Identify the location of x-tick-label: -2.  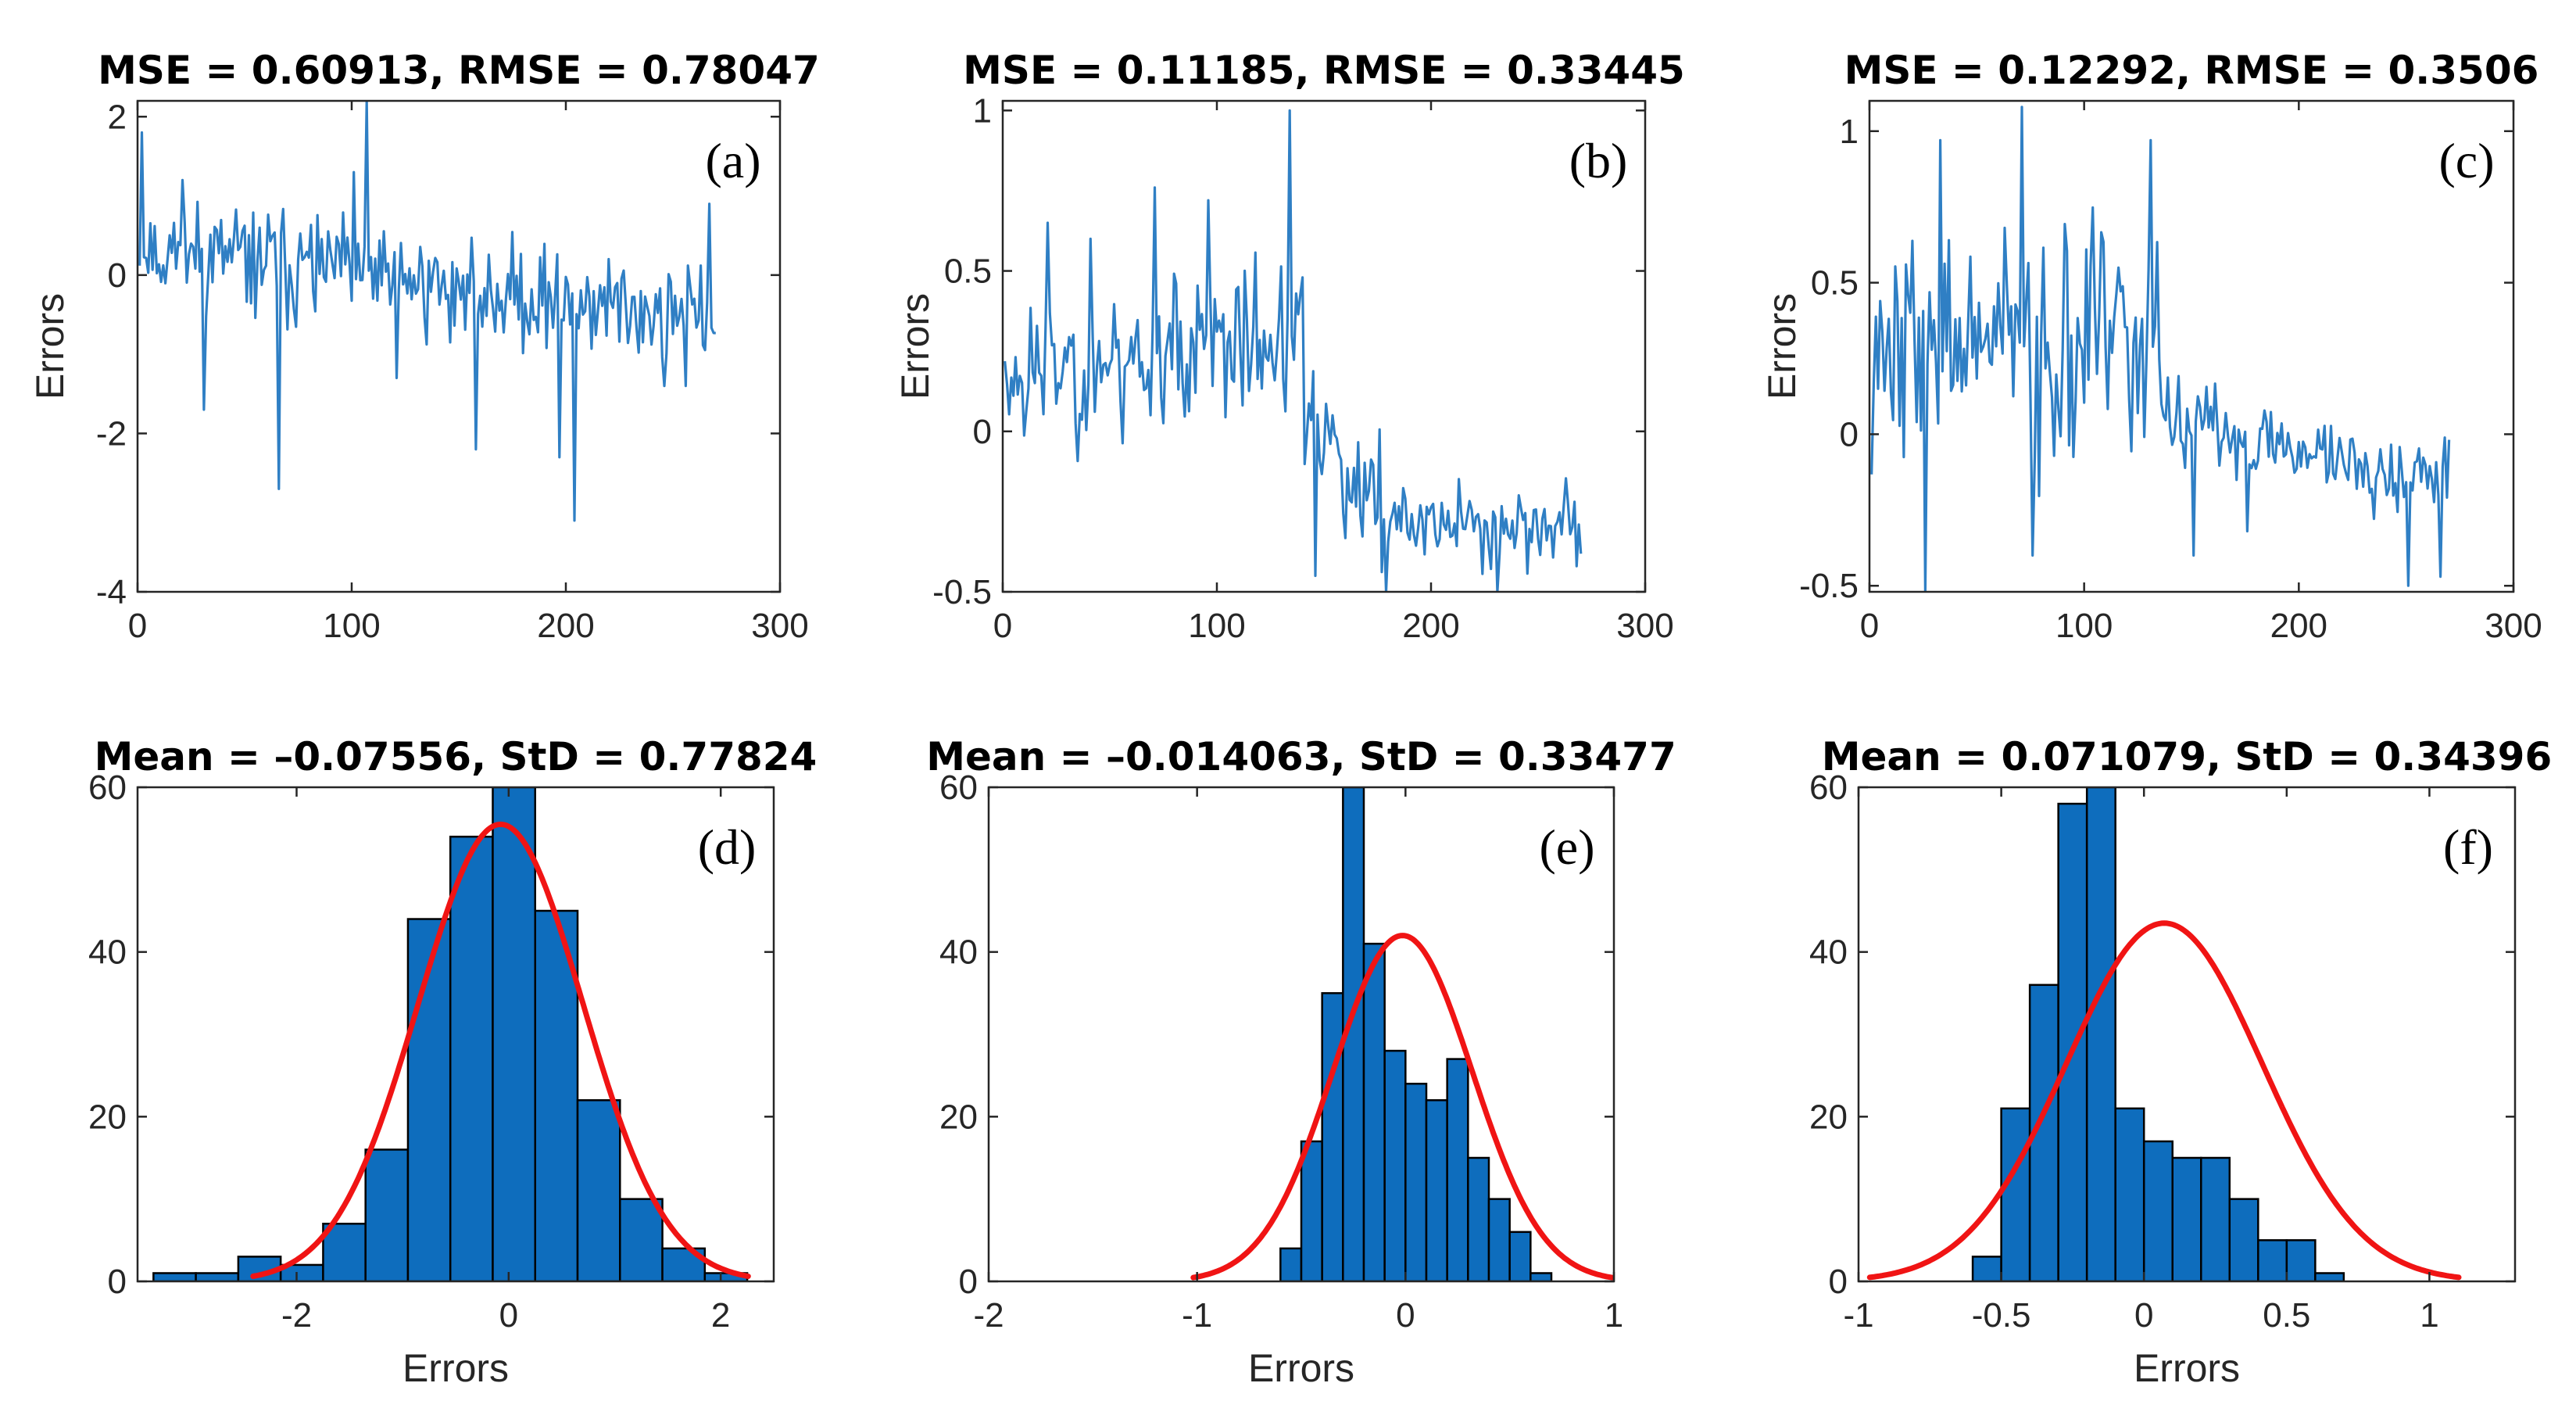
(988, 1315).